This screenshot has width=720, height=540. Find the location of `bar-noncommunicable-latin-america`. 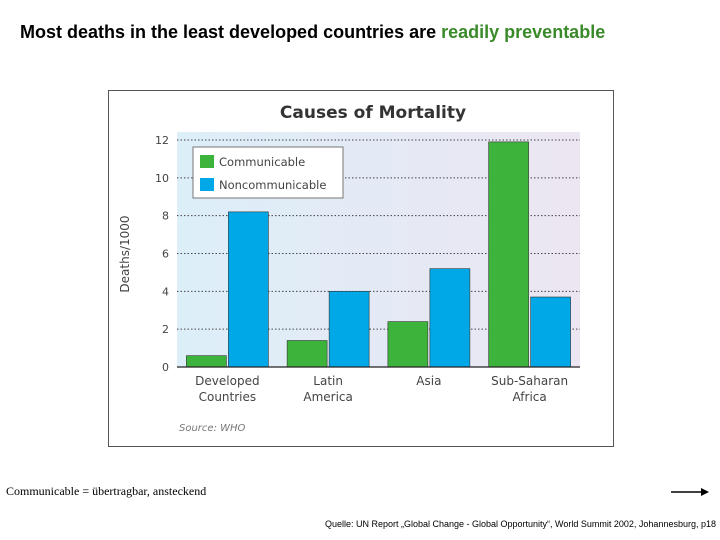

bar-noncommunicable-latin-america is located at coordinates (349, 329).